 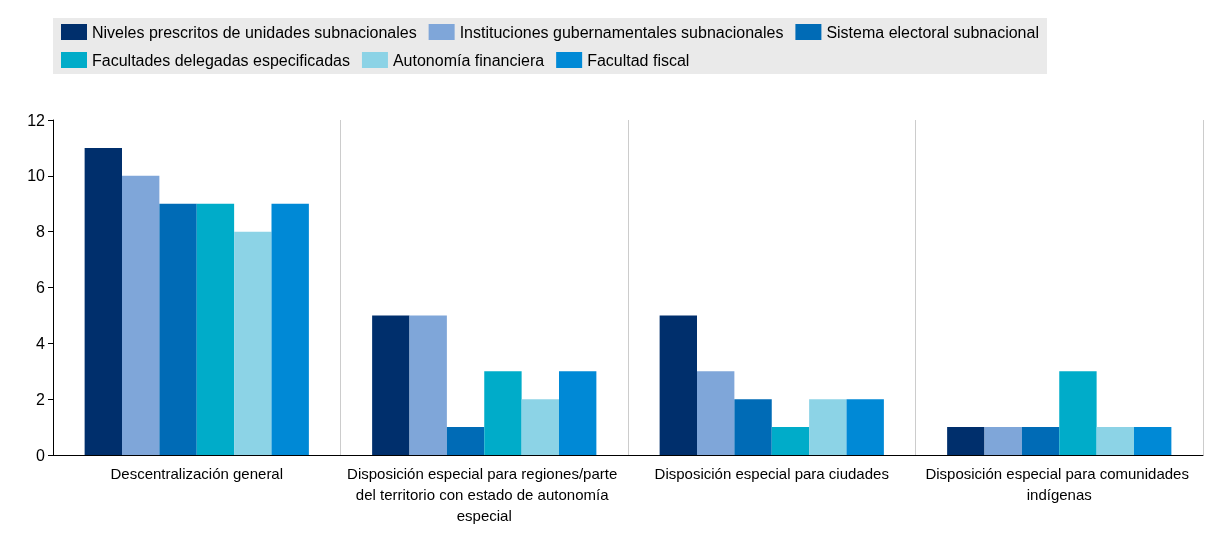 I want to click on x-tick-label: Disposición especial para comunidades indígenas, so click(x=1059, y=484).